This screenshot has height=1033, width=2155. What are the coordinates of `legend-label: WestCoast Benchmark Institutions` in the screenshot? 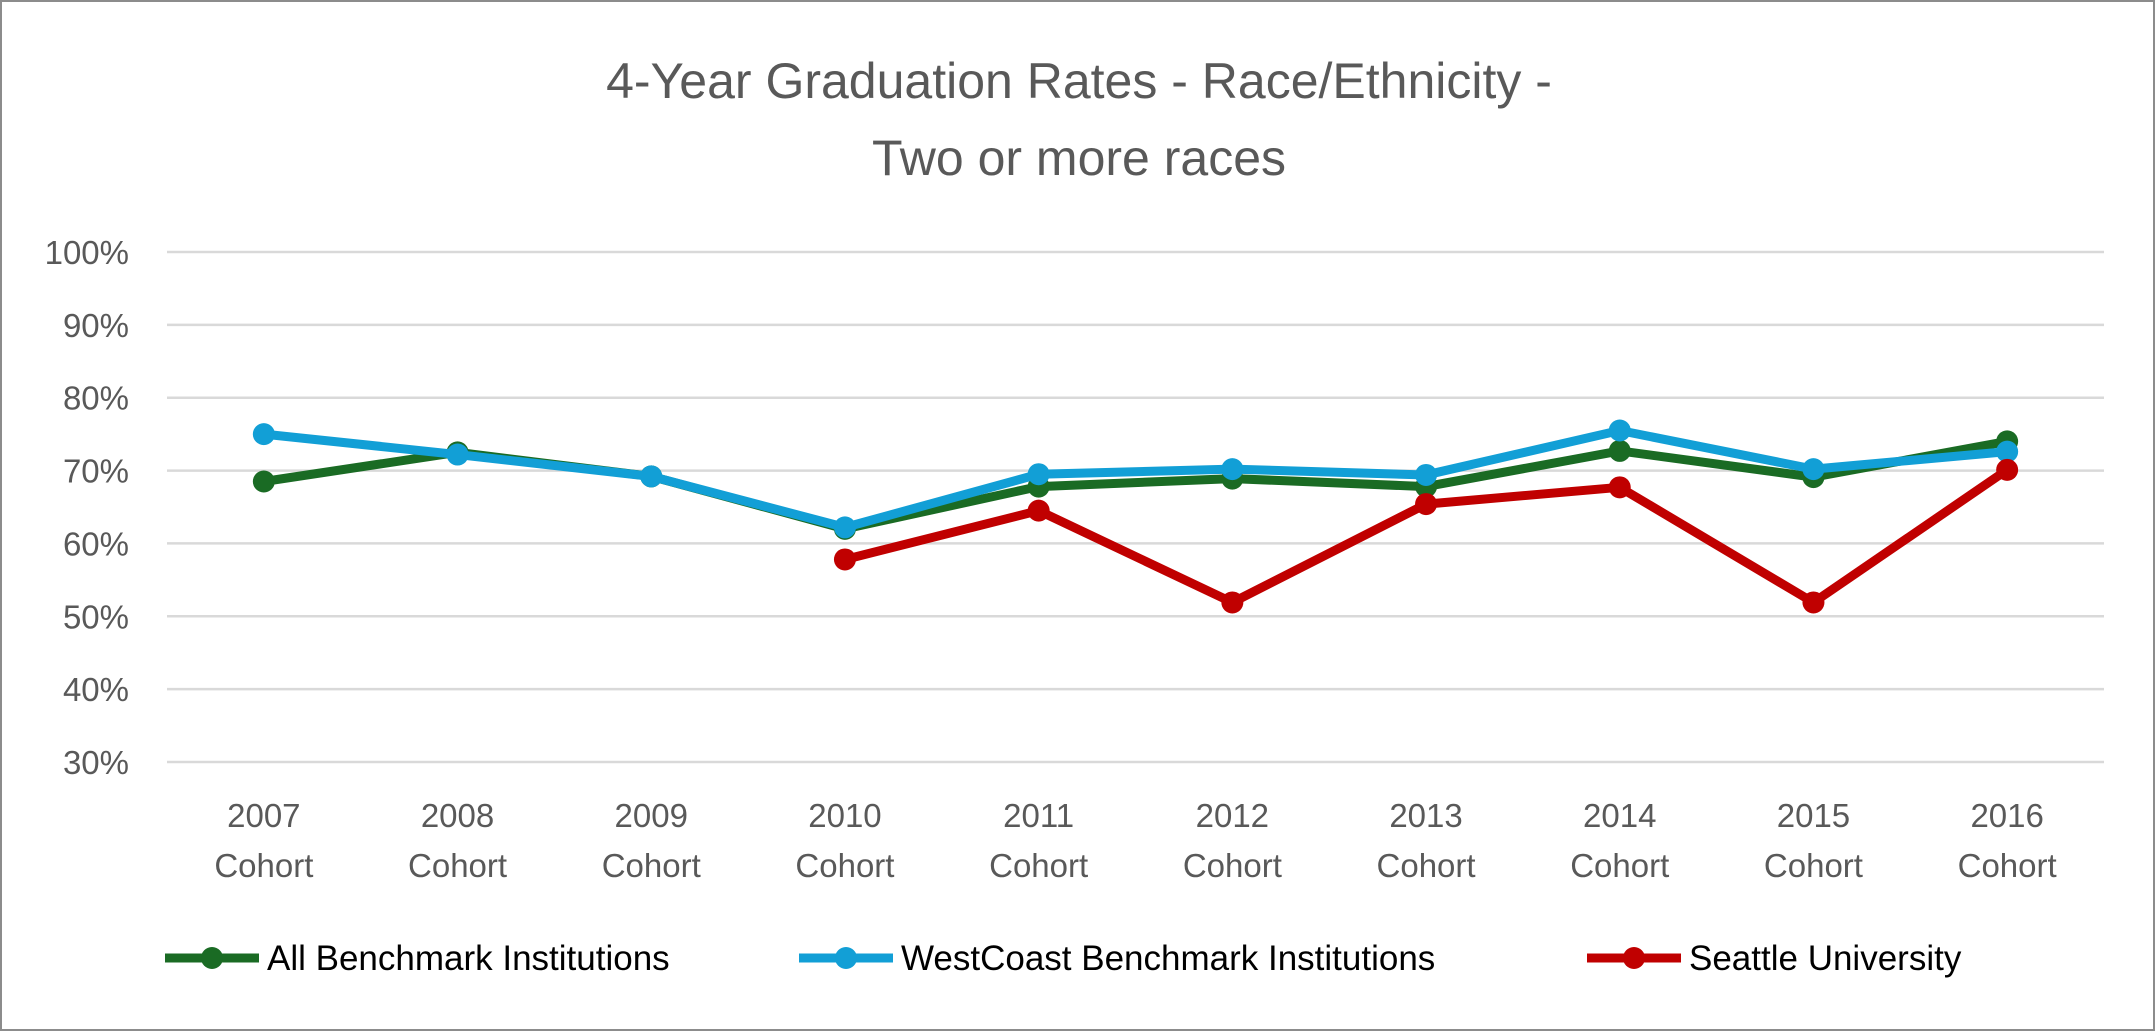 It's located at (1168, 958).